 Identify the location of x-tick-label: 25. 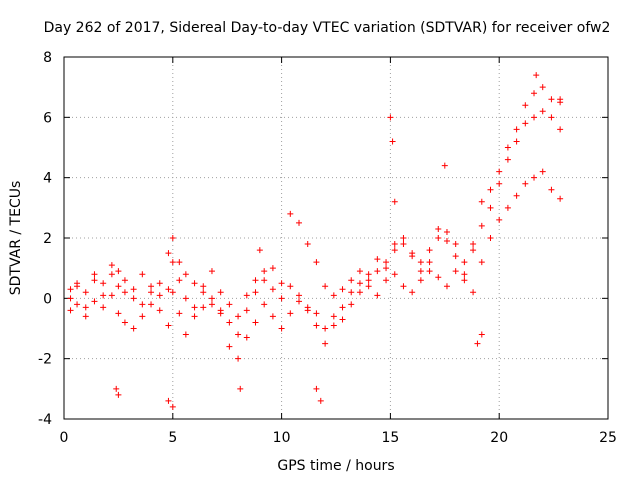
(608, 438).